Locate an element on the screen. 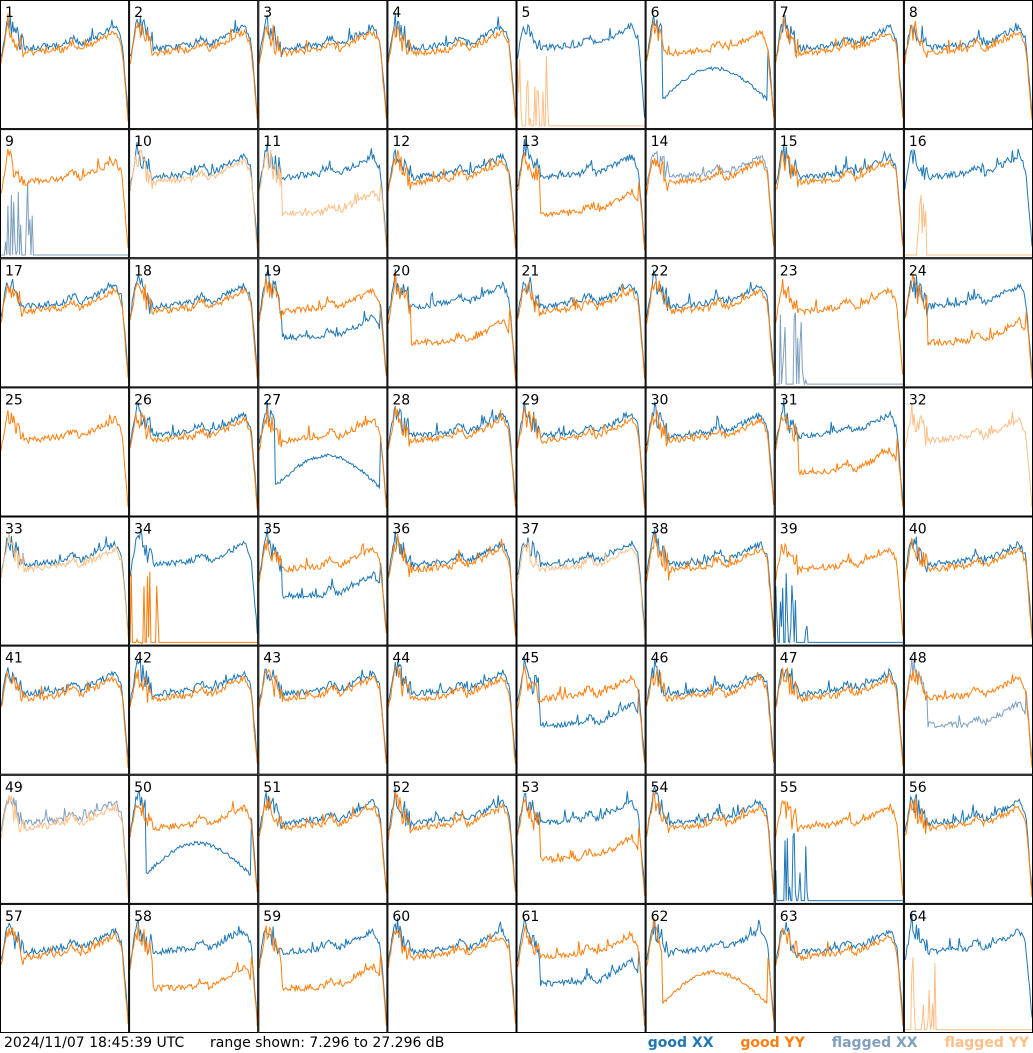  panel-15: 15 is located at coordinates (839, 194).